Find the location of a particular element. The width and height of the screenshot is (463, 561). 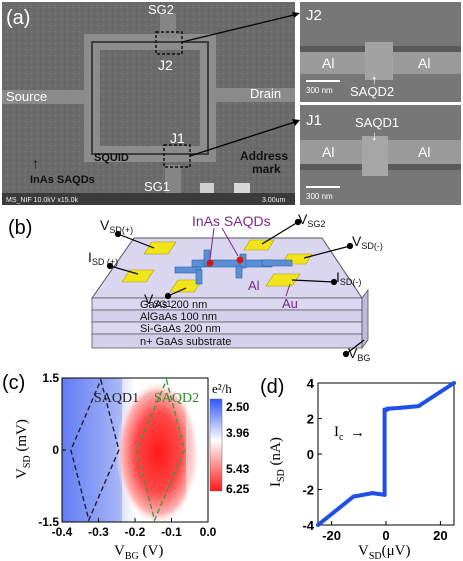

source-lead is located at coordinates (44, 97).